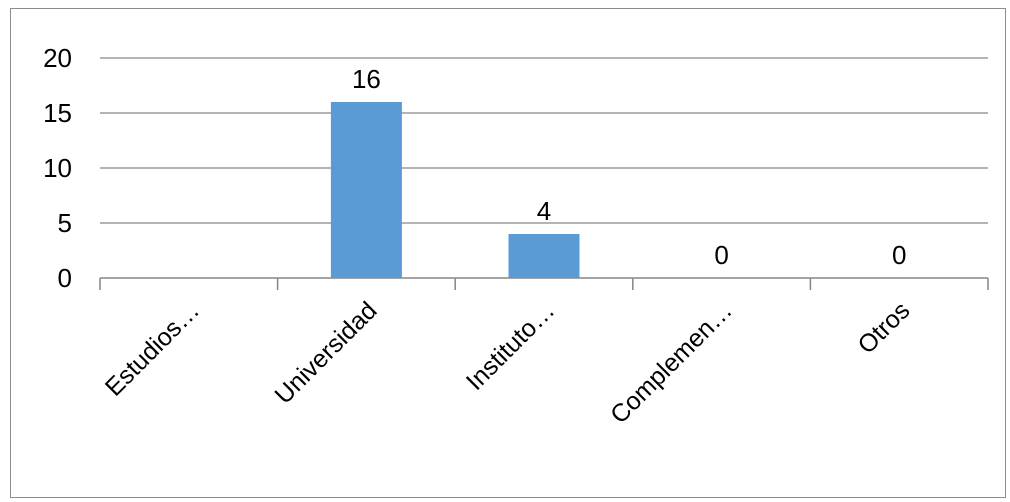 This screenshot has height=502, width=1010. I want to click on y-axis-tick-labels: 0 5 10 15 20, so click(57, 168).